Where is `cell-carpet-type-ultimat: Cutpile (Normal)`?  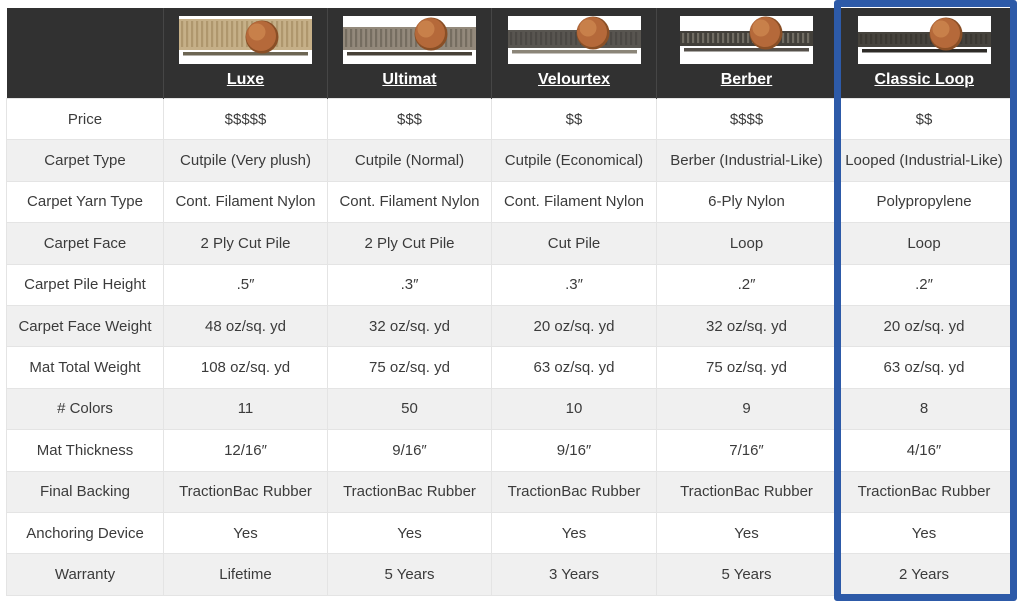
cell-carpet-type-ultimat: Cutpile (Normal) is located at coordinates (409, 160).